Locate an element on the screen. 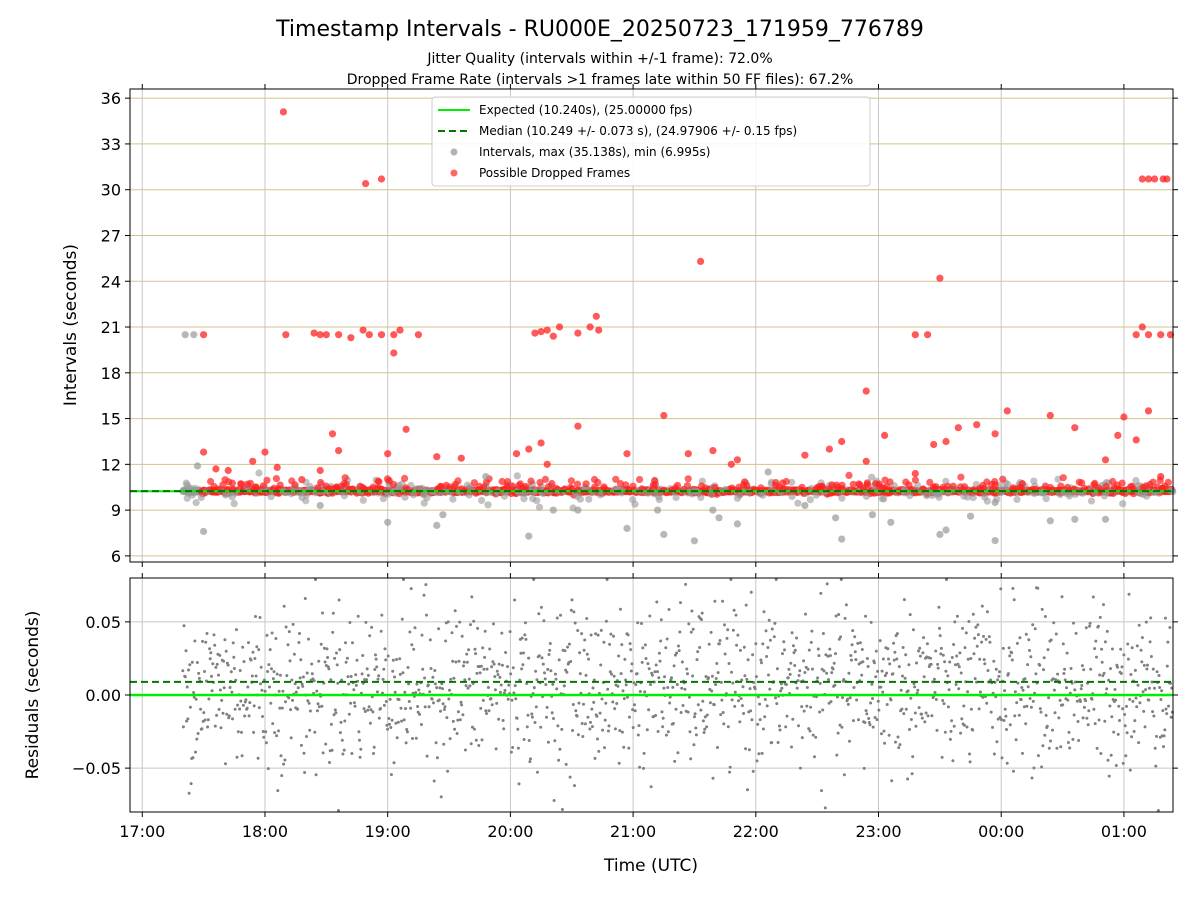  legend-box is located at coordinates (651, 141).